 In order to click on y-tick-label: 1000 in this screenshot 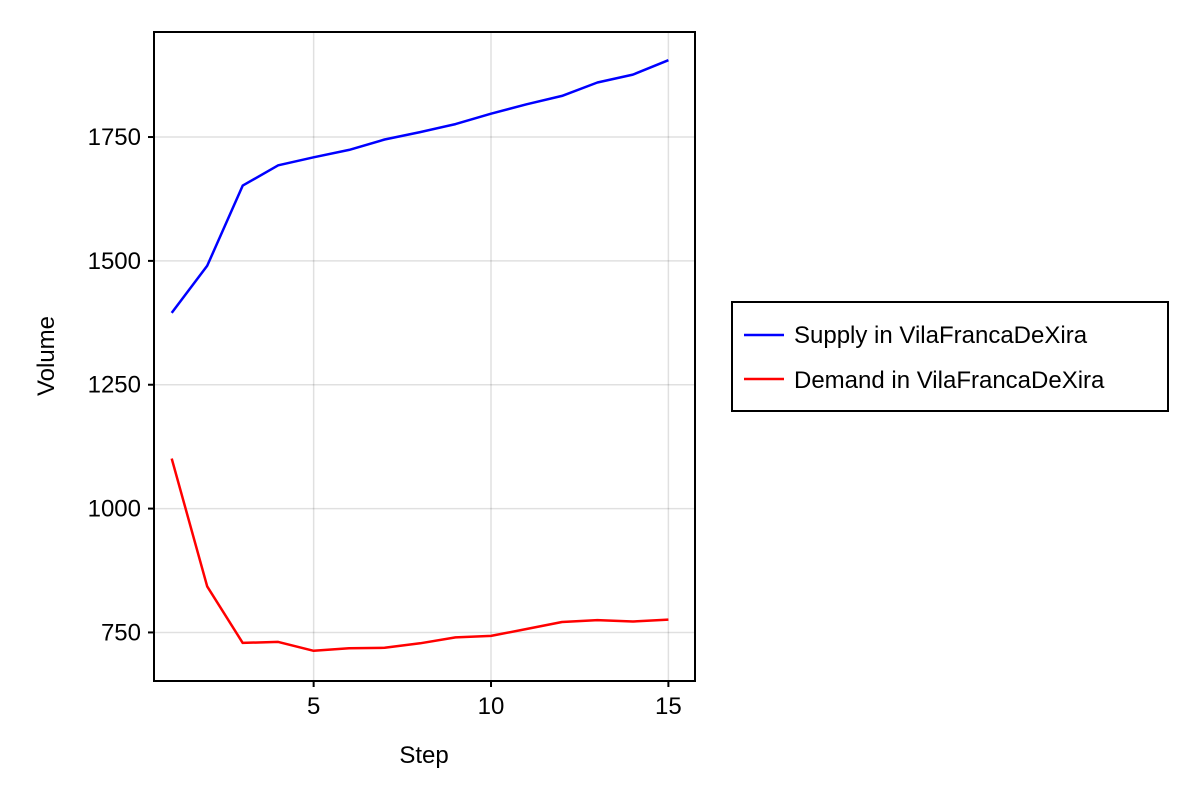, I will do `click(114, 509)`.